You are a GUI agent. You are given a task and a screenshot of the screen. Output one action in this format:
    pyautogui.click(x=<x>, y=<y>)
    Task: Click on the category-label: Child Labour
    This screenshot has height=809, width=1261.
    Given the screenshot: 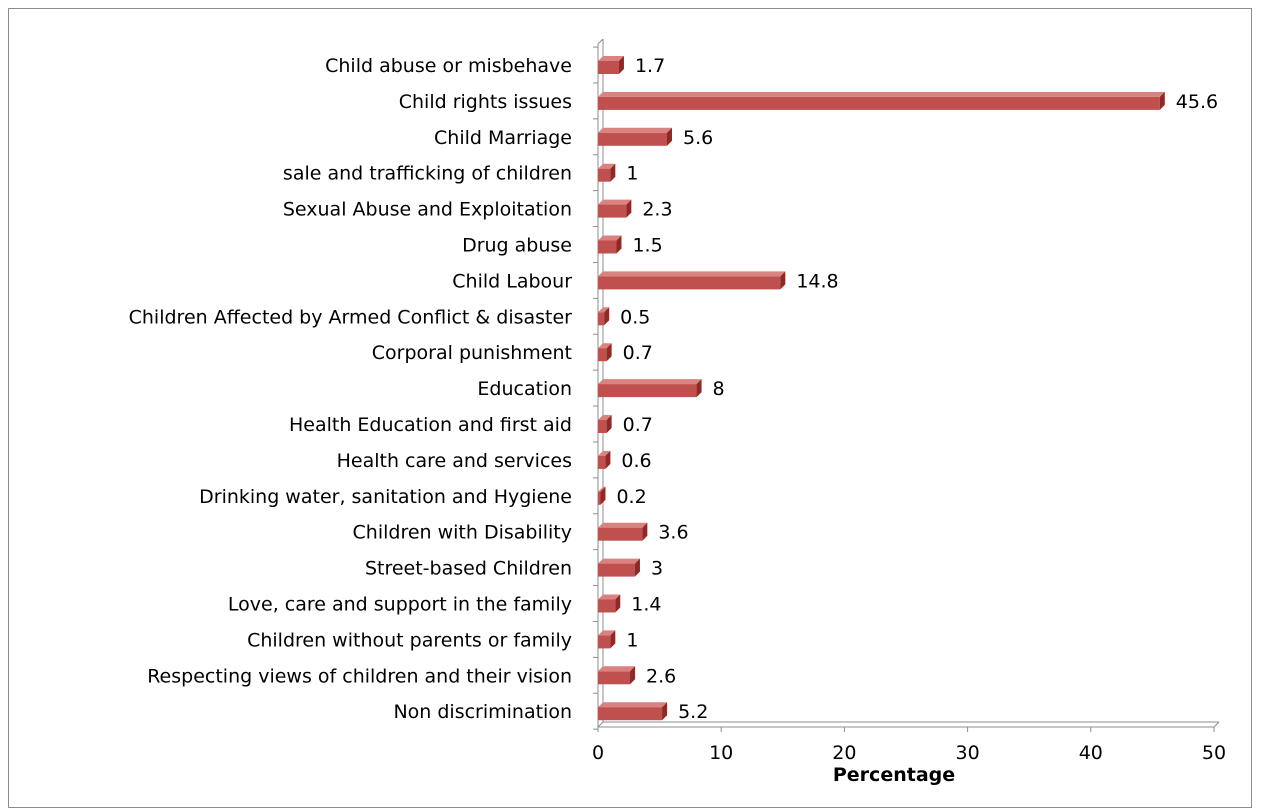 What is the action you would take?
    pyautogui.click(x=512, y=281)
    